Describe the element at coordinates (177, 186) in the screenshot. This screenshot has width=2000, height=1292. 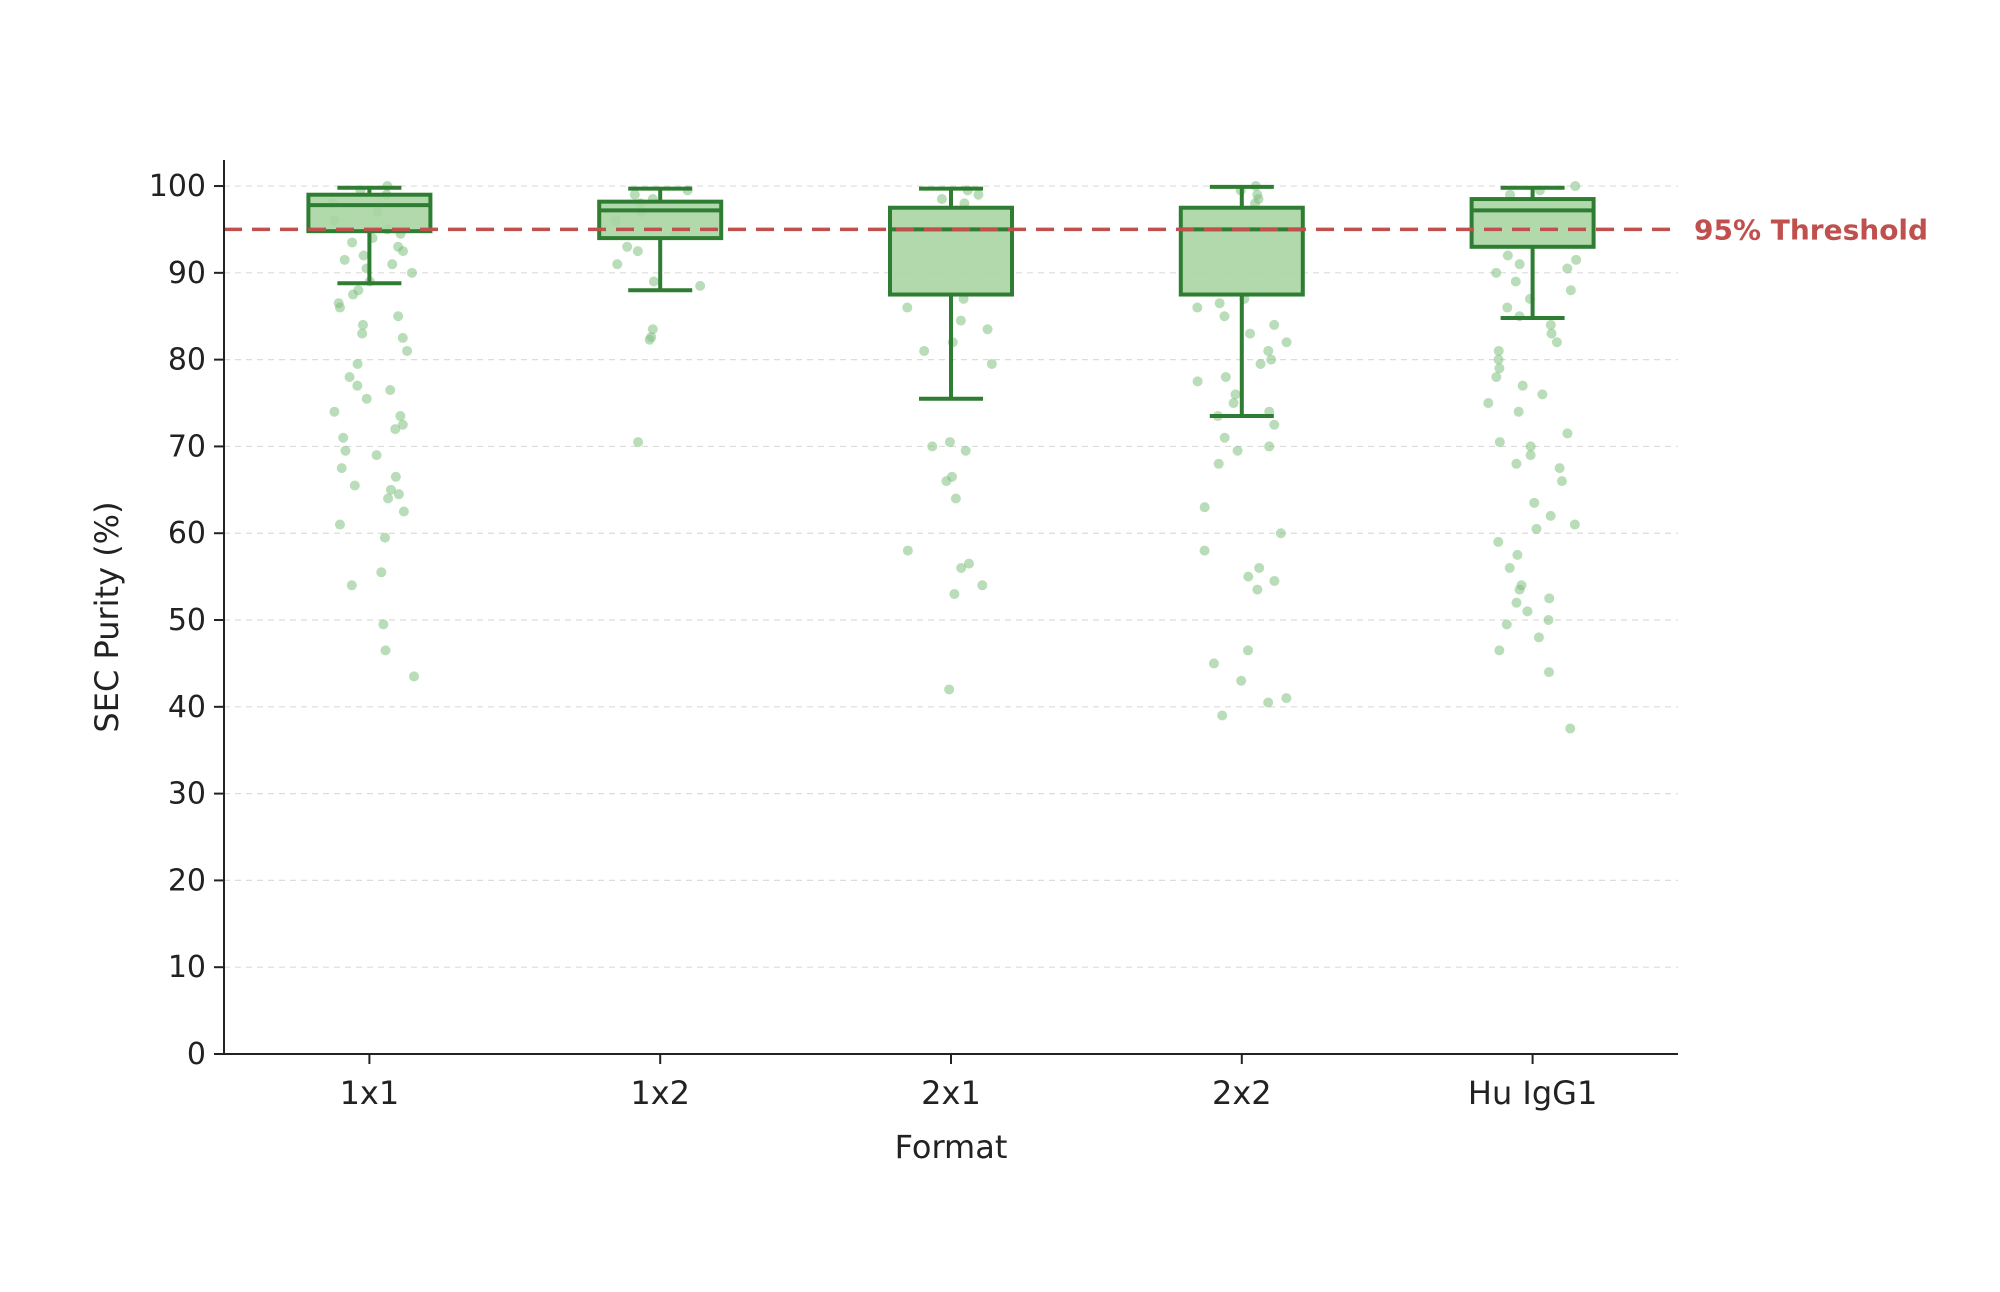
I see `y-tick-label: 100` at that location.